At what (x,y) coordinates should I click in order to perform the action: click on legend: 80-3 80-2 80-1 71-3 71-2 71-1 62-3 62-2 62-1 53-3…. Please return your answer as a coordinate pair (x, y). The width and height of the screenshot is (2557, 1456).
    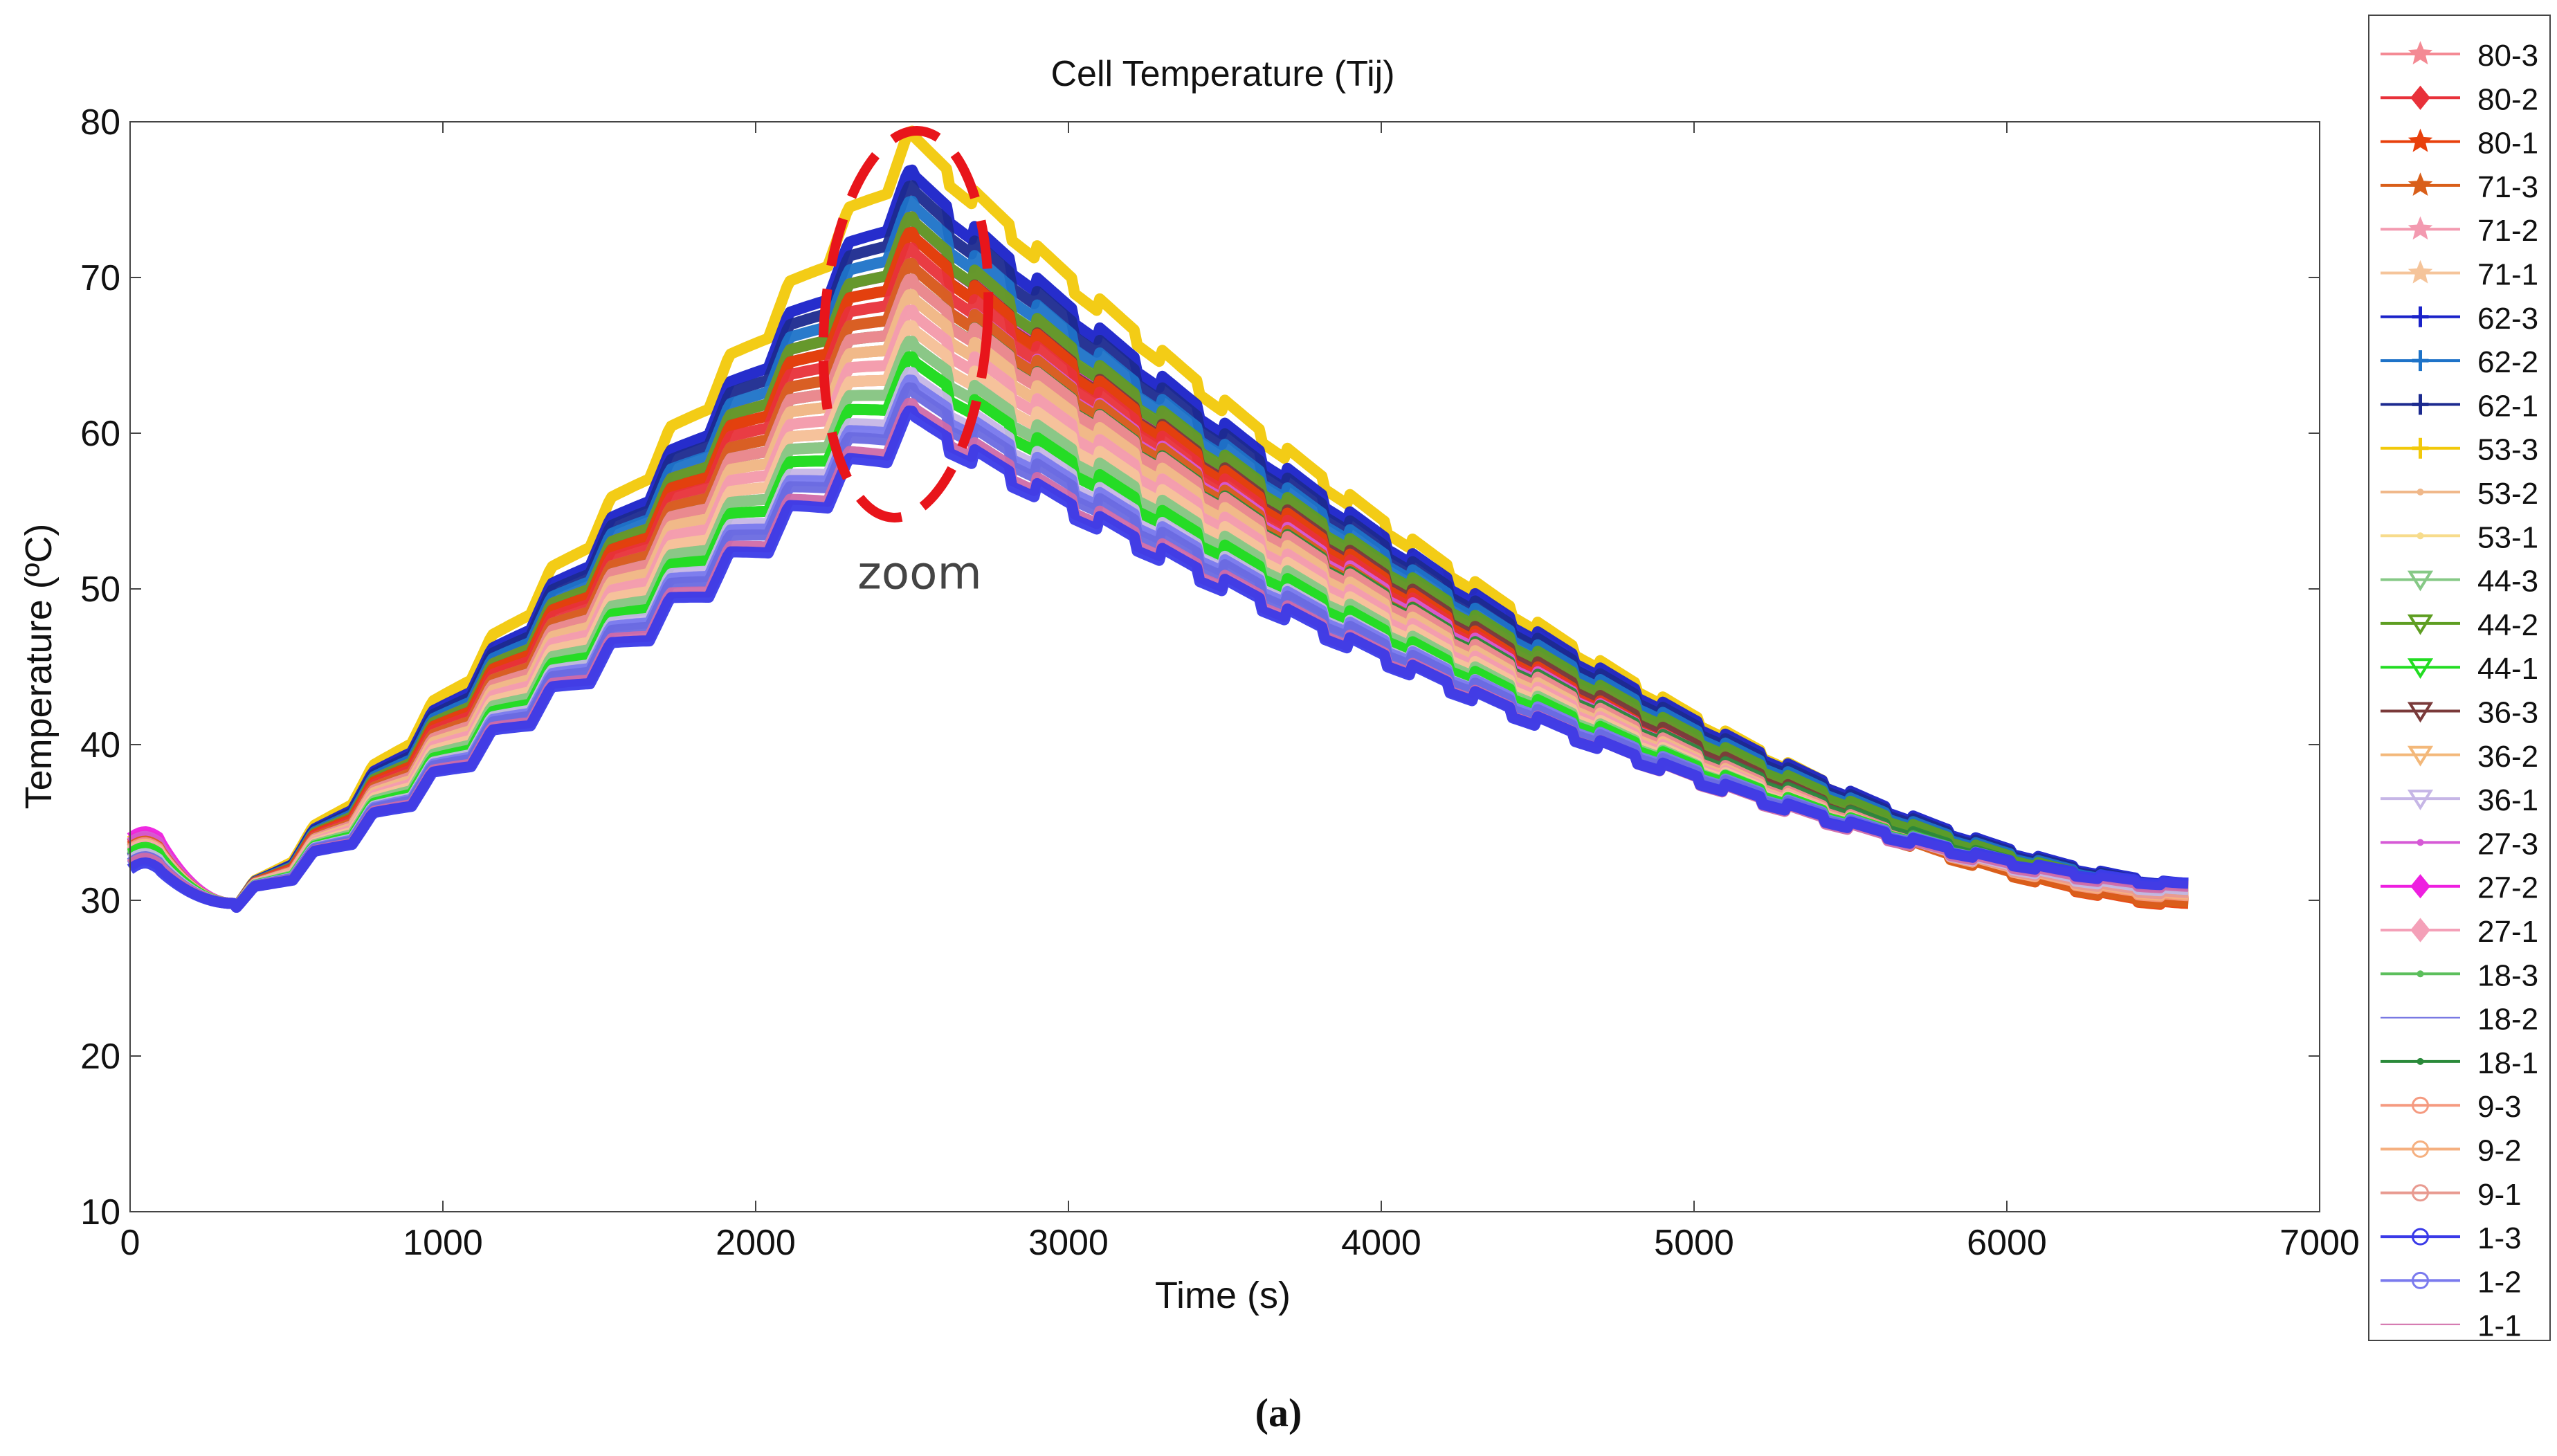
    Looking at the image, I should click on (2459, 679).